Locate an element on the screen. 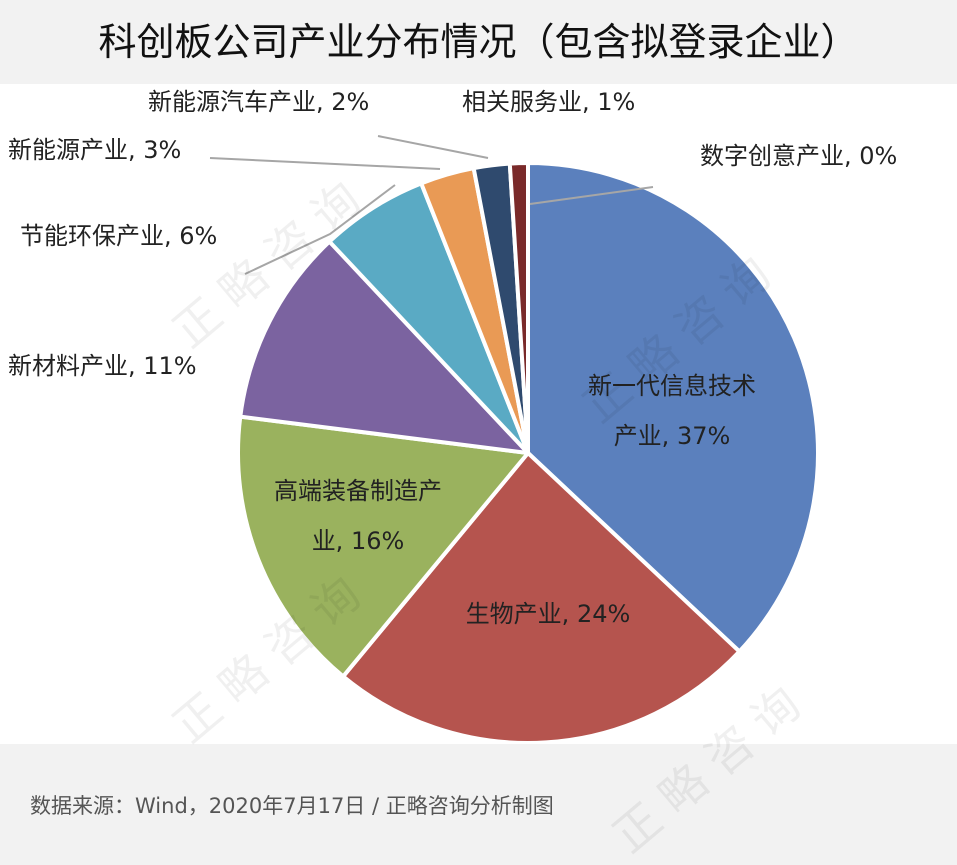  chart-title: 科创板公司产业分布情况（包含拟登录企业） is located at coordinates (478, 42).